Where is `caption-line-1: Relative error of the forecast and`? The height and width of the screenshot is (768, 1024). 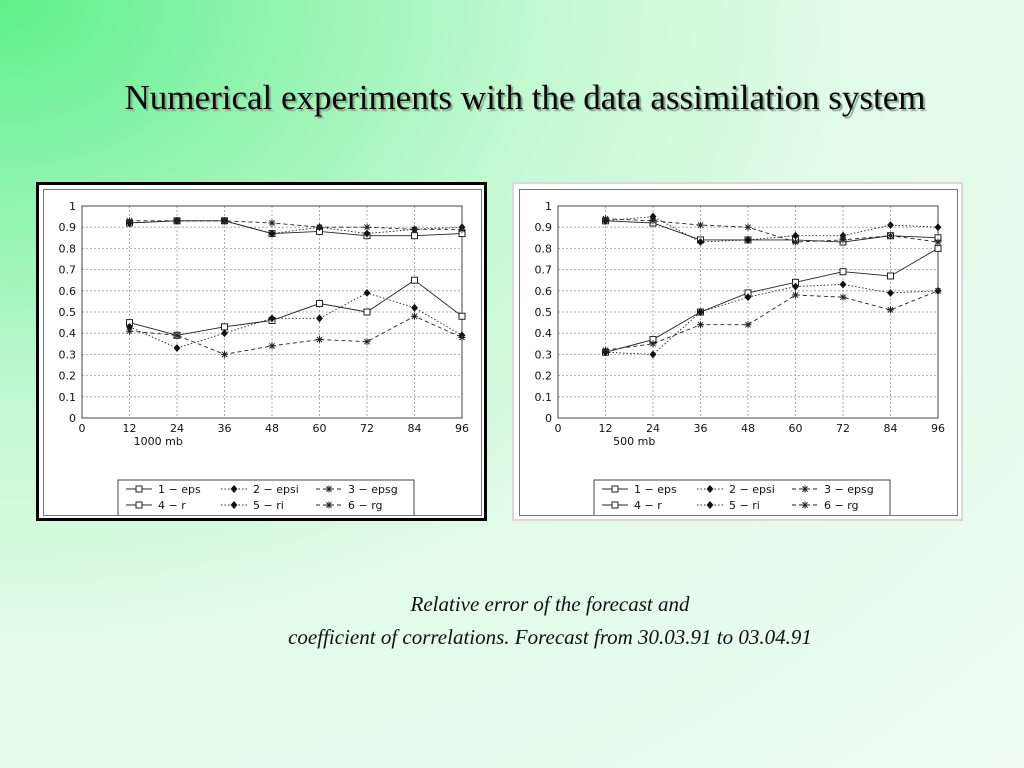
caption-line-1: Relative error of the forecast and is located at coordinates (550, 604).